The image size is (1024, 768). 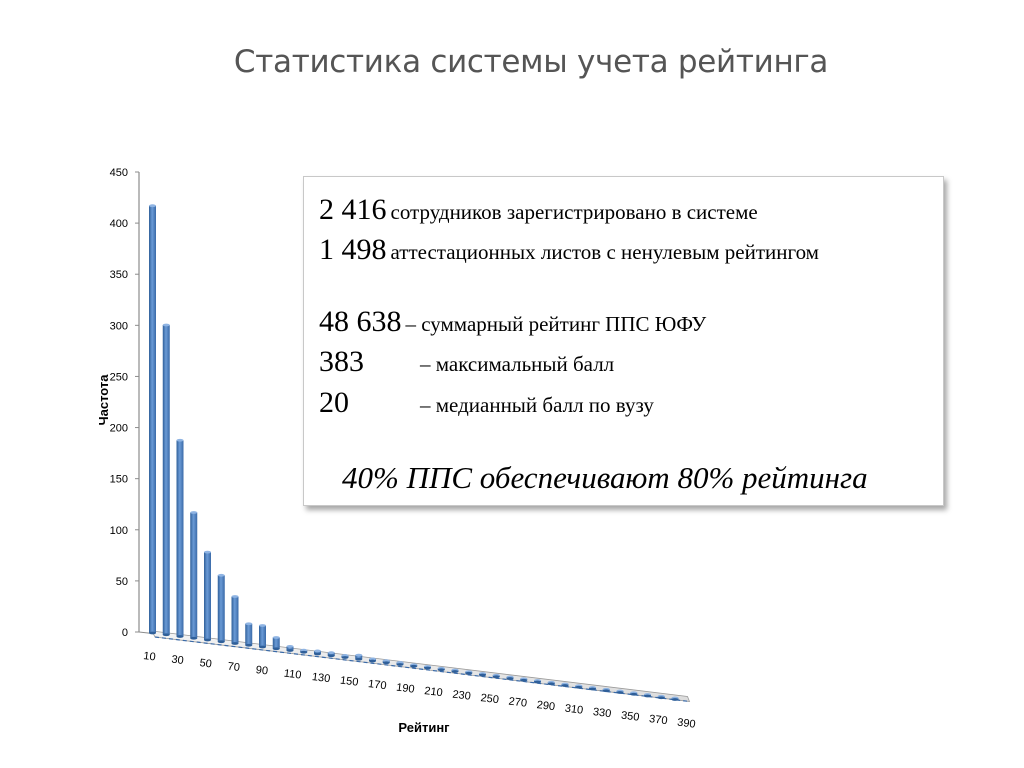 I want to click on stat-max-score-text: – максимальный балл, so click(x=517, y=364).